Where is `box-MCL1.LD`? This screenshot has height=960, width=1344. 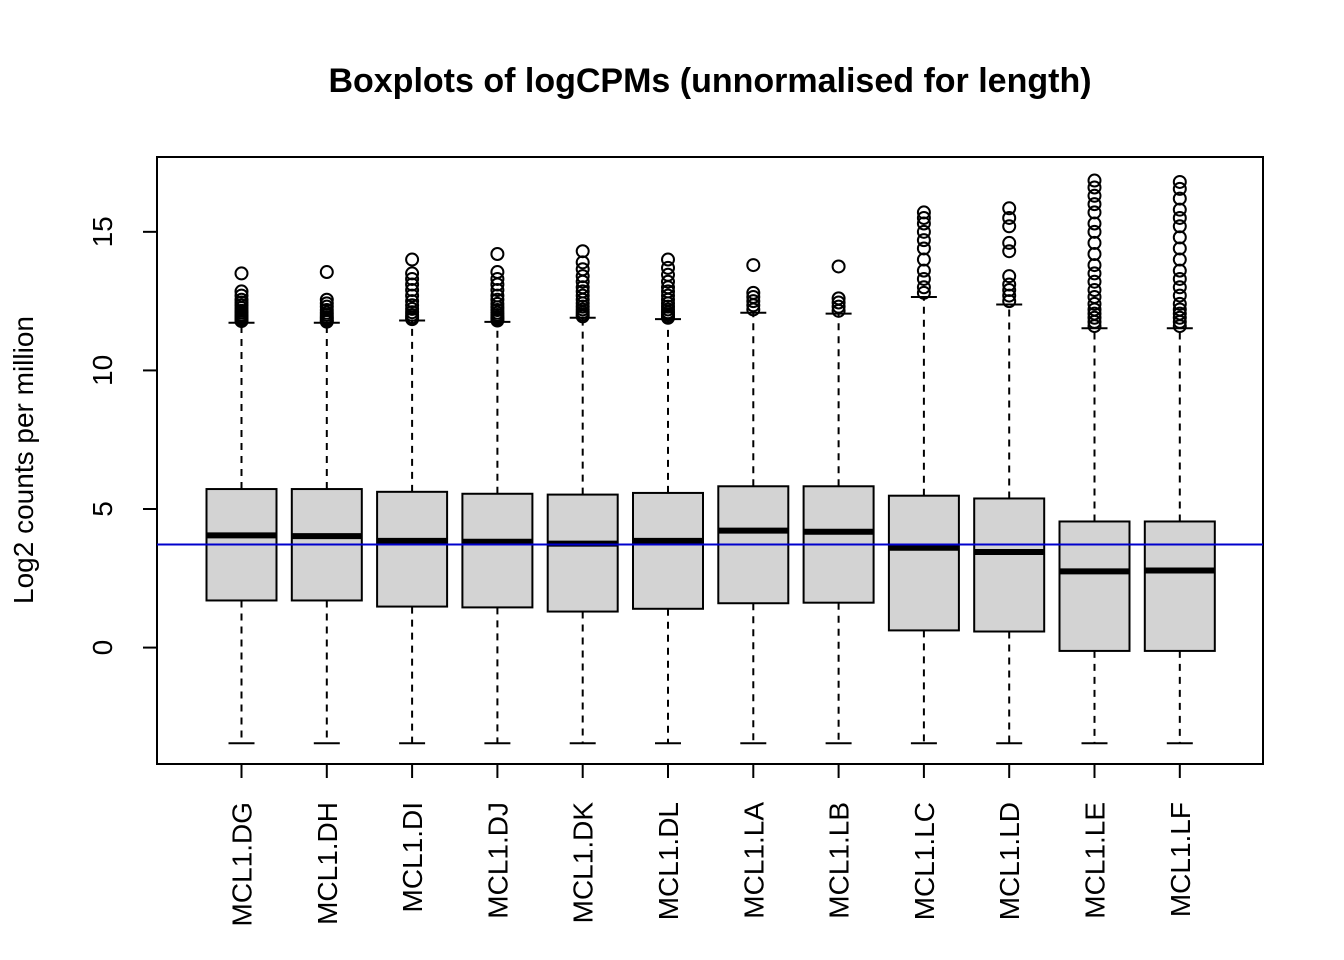 box-MCL1.LD is located at coordinates (1009, 473).